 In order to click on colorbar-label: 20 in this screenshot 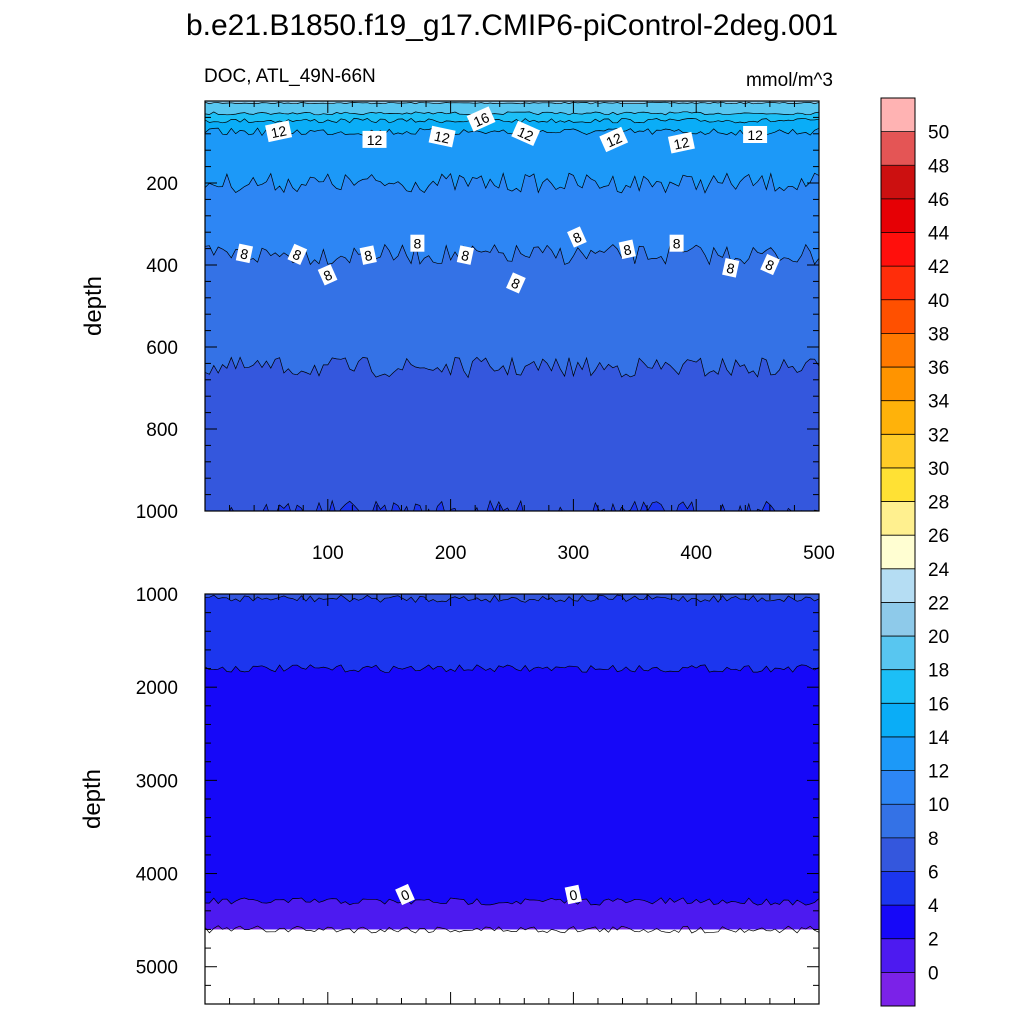, I will do `click(938, 637)`.